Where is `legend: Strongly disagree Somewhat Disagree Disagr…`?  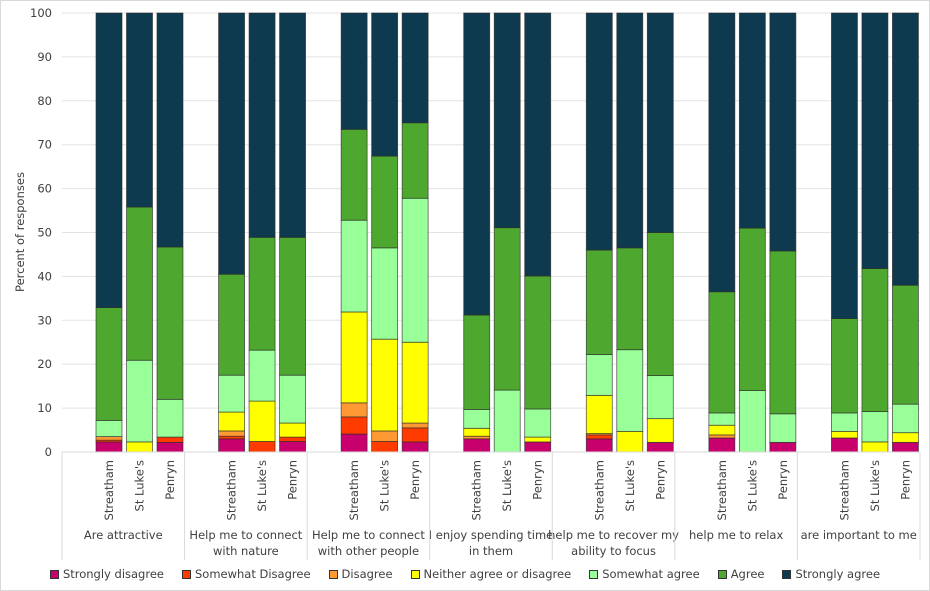 legend: Strongly disagree Somewhat Disagree Disagr… is located at coordinates (465, 574).